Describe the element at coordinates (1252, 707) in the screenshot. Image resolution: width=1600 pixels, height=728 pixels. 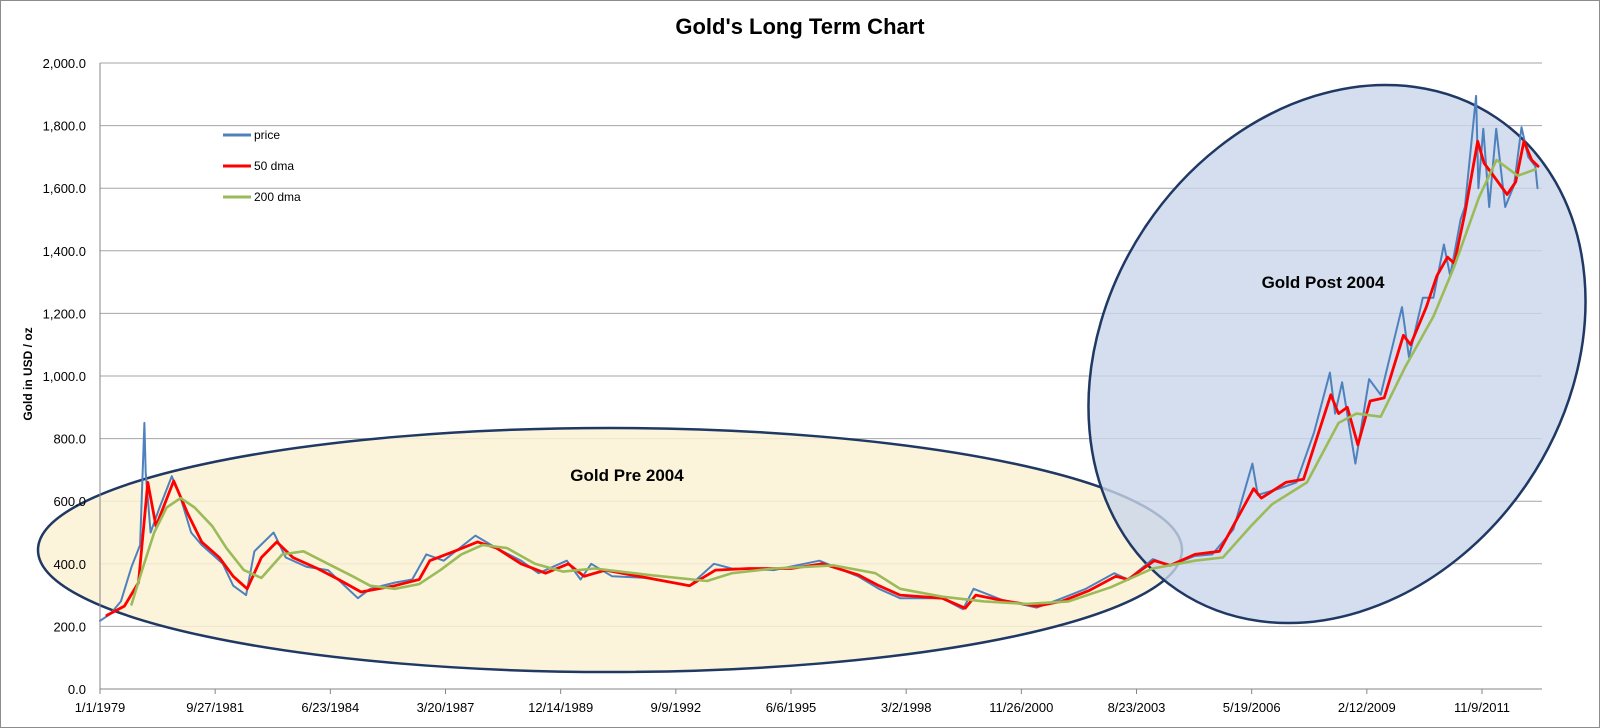
I see `x-tick-label: 5/19/2006` at that location.